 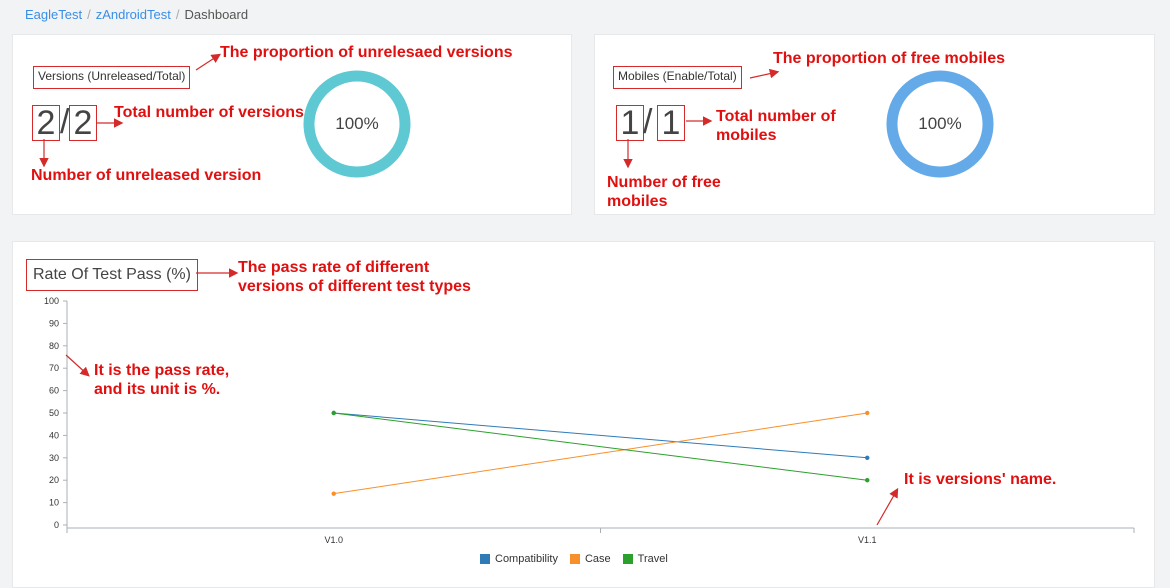 What do you see at coordinates (597, 559) in the screenshot?
I see `legend-label: Case` at bounding box center [597, 559].